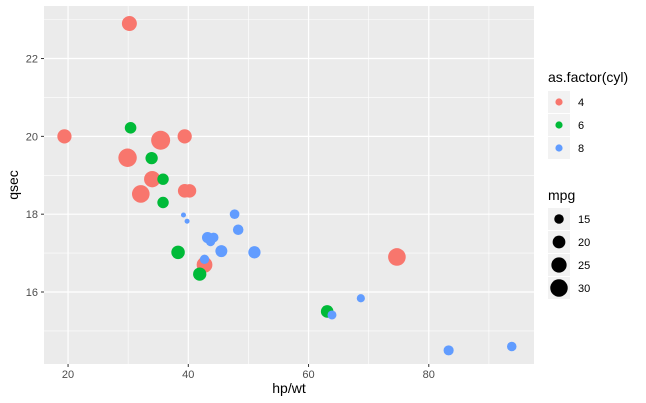  What do you see at coordinates (584, 243) in the screenshot?
I see `size-legend-label: 20` at bounding box center [584, 243].